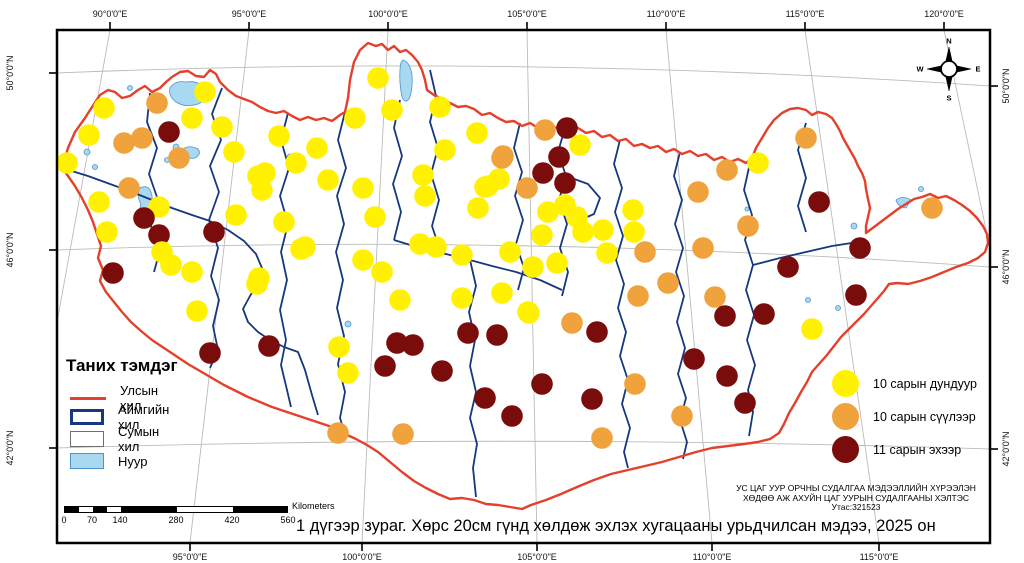  What do you see at coordinates (949, 69) in the screenshot?
I see `compass-rose` at bounding box center [949, 69].